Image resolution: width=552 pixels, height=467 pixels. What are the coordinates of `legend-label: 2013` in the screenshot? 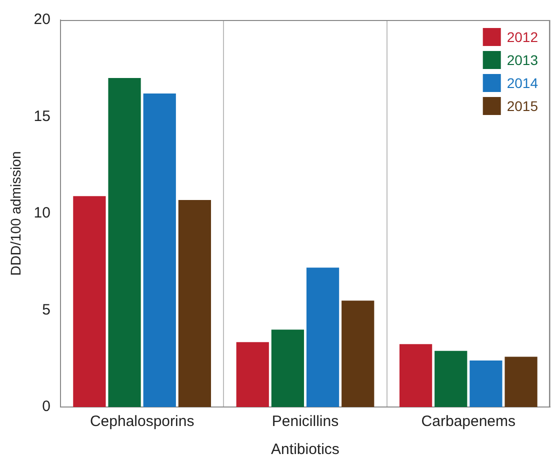 It's located at (522, 60).